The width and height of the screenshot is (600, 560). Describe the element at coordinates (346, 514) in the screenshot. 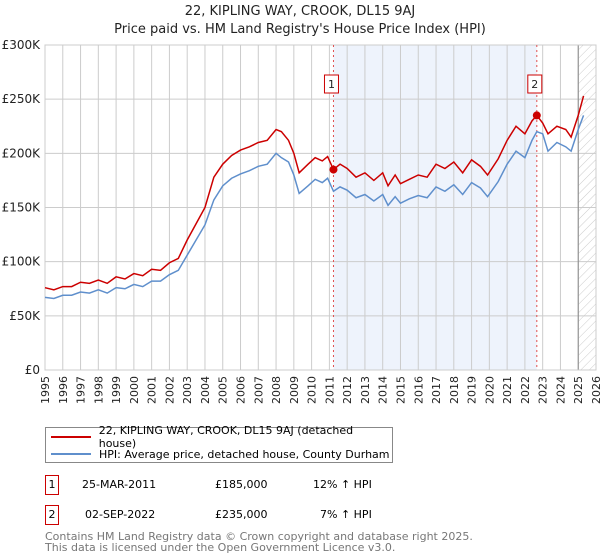

I see `hpi-change: 7% ↑ HPI` at that location.